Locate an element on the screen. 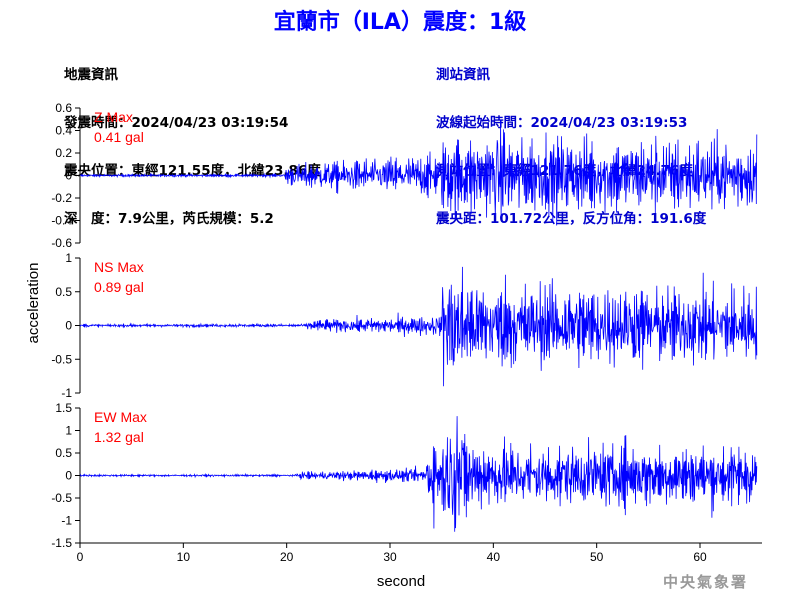 The height and width of the screenshot is (600, 800). y-tick-label-ns: 0.5 is located at coordinates (63, 292).